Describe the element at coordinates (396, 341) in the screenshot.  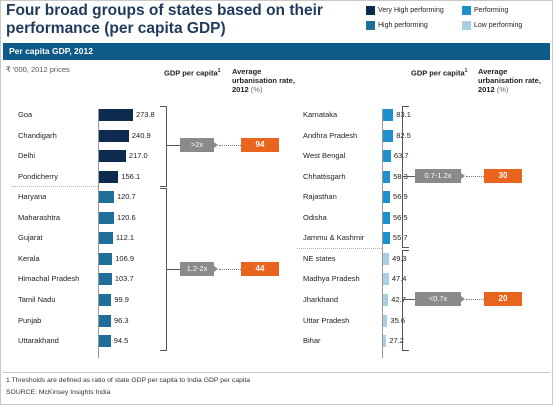
I see `value-label: 27.2` at that location.